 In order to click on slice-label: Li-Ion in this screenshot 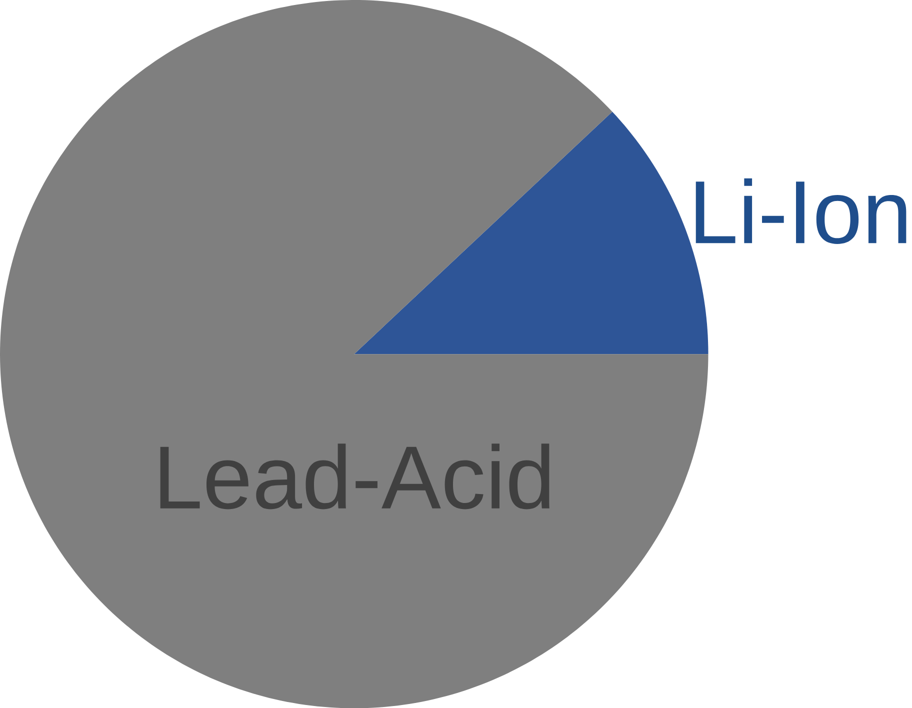, I will do `click(801, 211)`.